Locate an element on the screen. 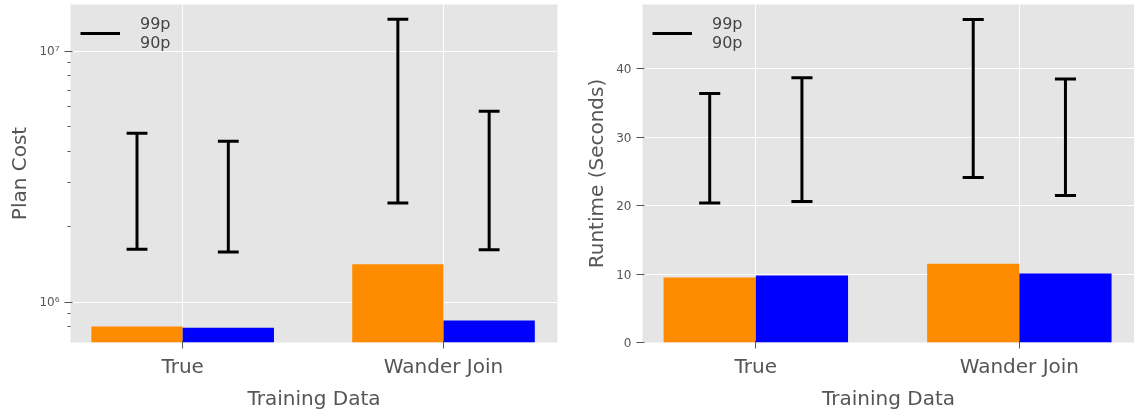 The width and height of the screenshot is (1135, 412). y-axis-title: Plan Cost is located at coordinates (19, 173).